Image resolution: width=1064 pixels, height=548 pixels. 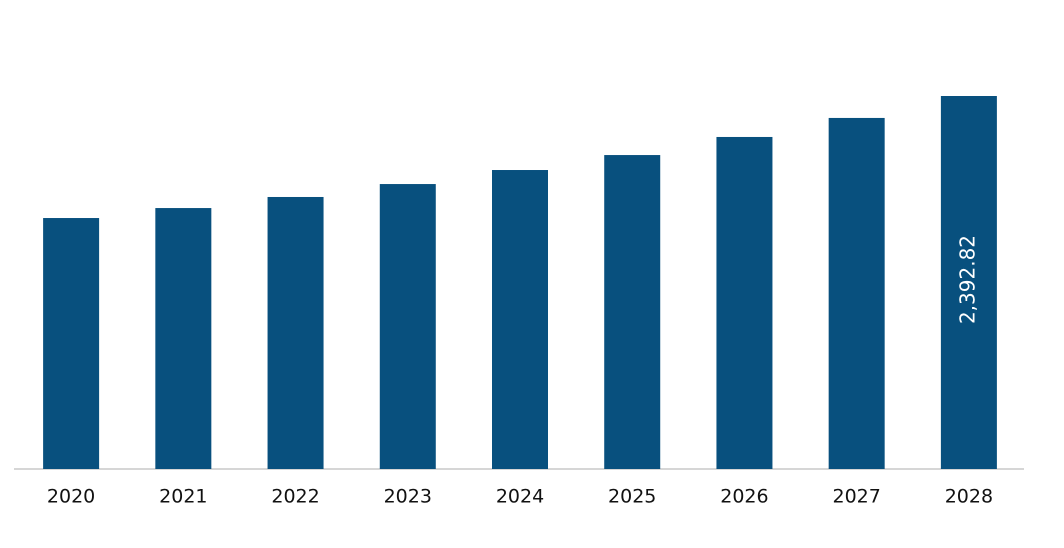 What do you see at coordinates (71, 497) in the screenshot?
I see `x-tick-label: 2020` at bounding box center [71, 497].